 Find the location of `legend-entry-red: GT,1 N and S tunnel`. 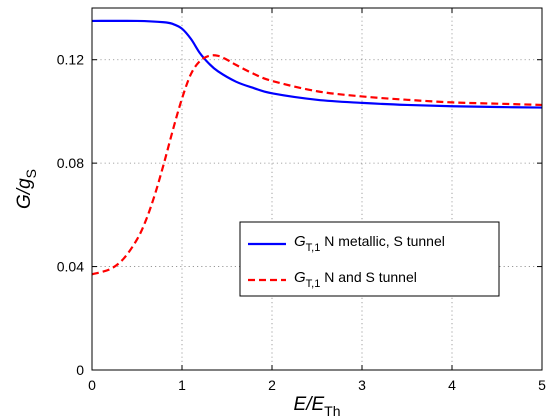

legend-entry-red: GT,1 N and S tunnel is located at coordinates (355, 279).